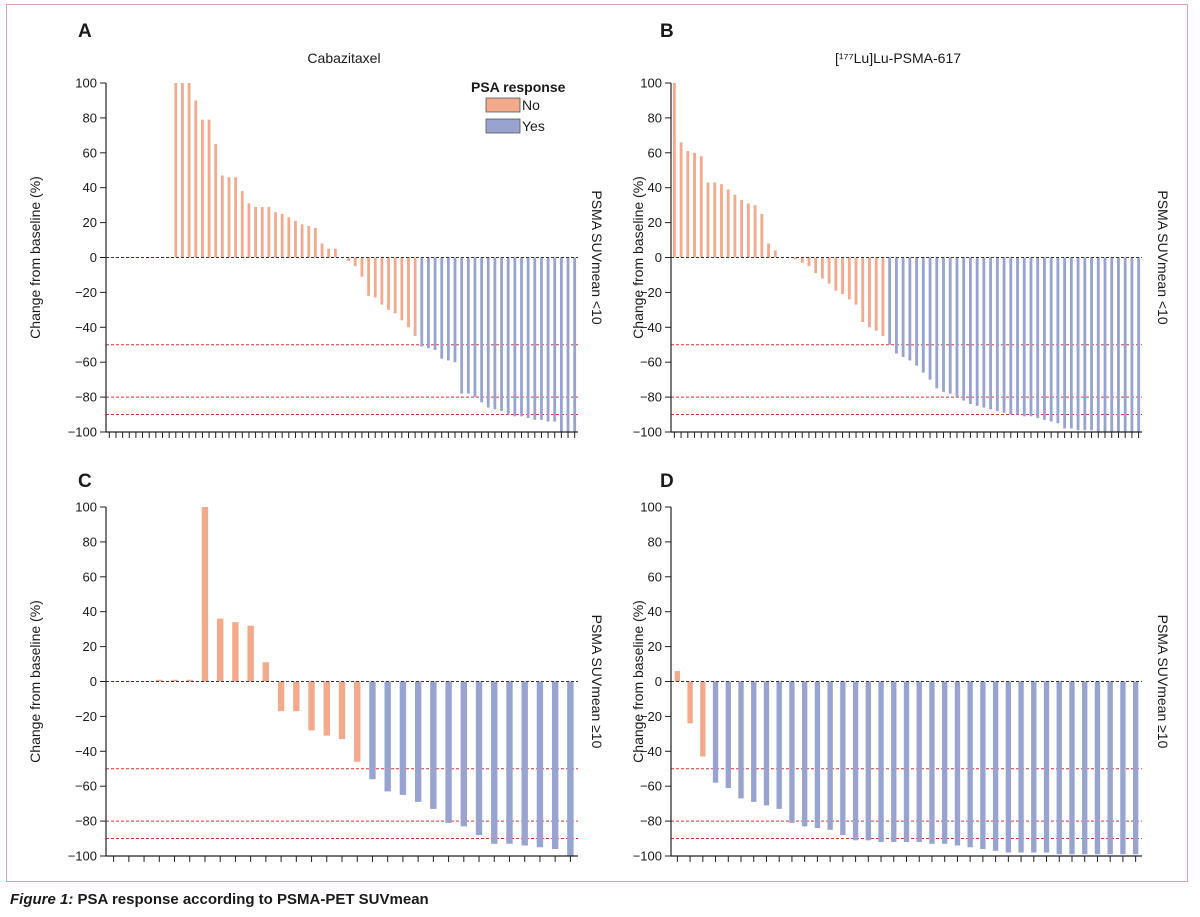  What do you see at coordinates (343, 58) in the screenshot?
I see `panel-title-a: Cabazitaxel` at bounding box center [343, 58].